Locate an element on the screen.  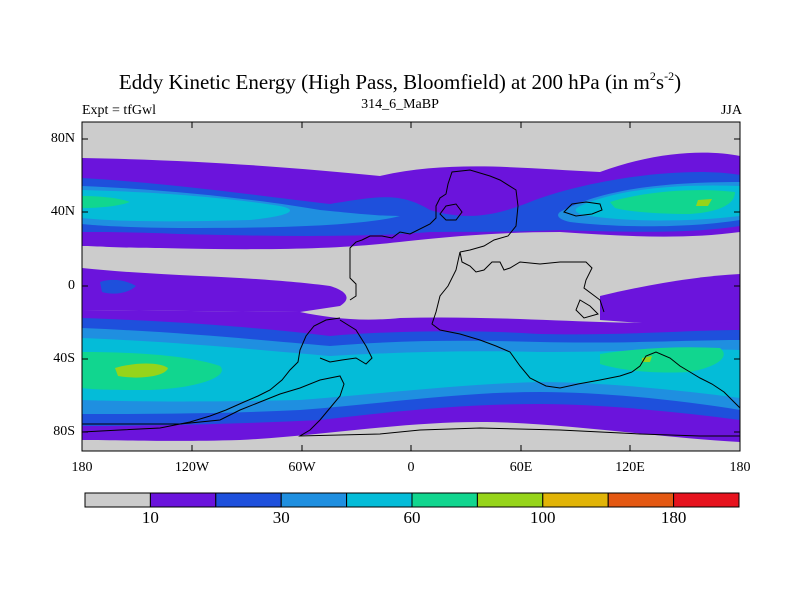
title-s: s is located at coordinates (660, 82).